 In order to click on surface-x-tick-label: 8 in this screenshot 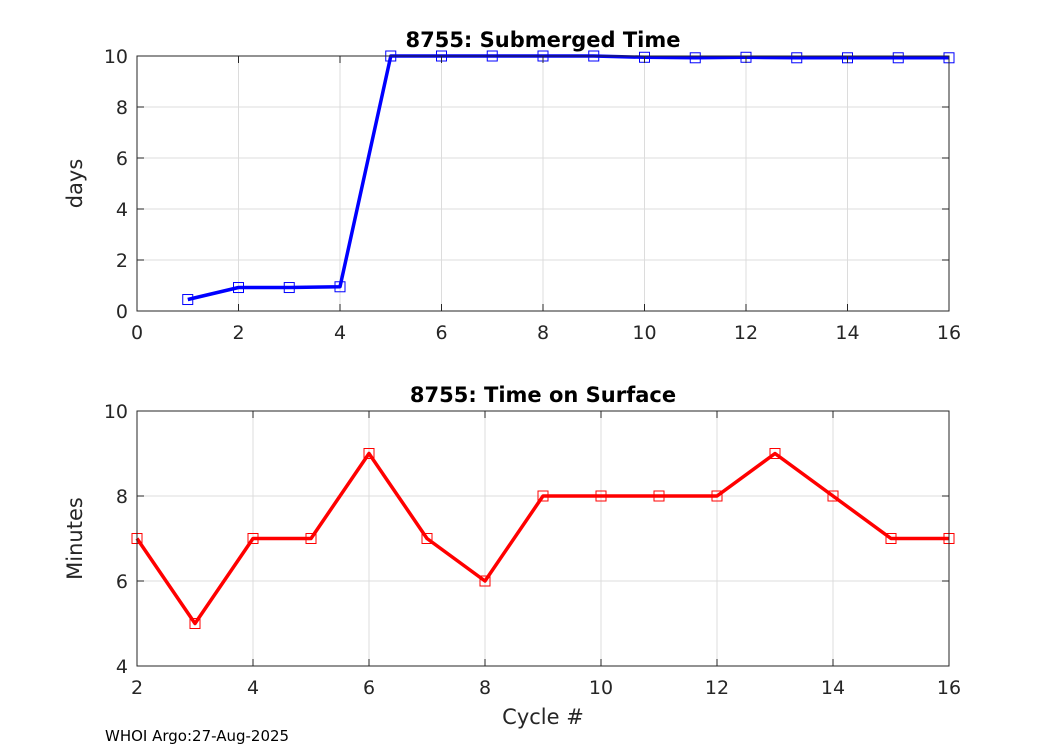, I will do `click(485, 688)`.